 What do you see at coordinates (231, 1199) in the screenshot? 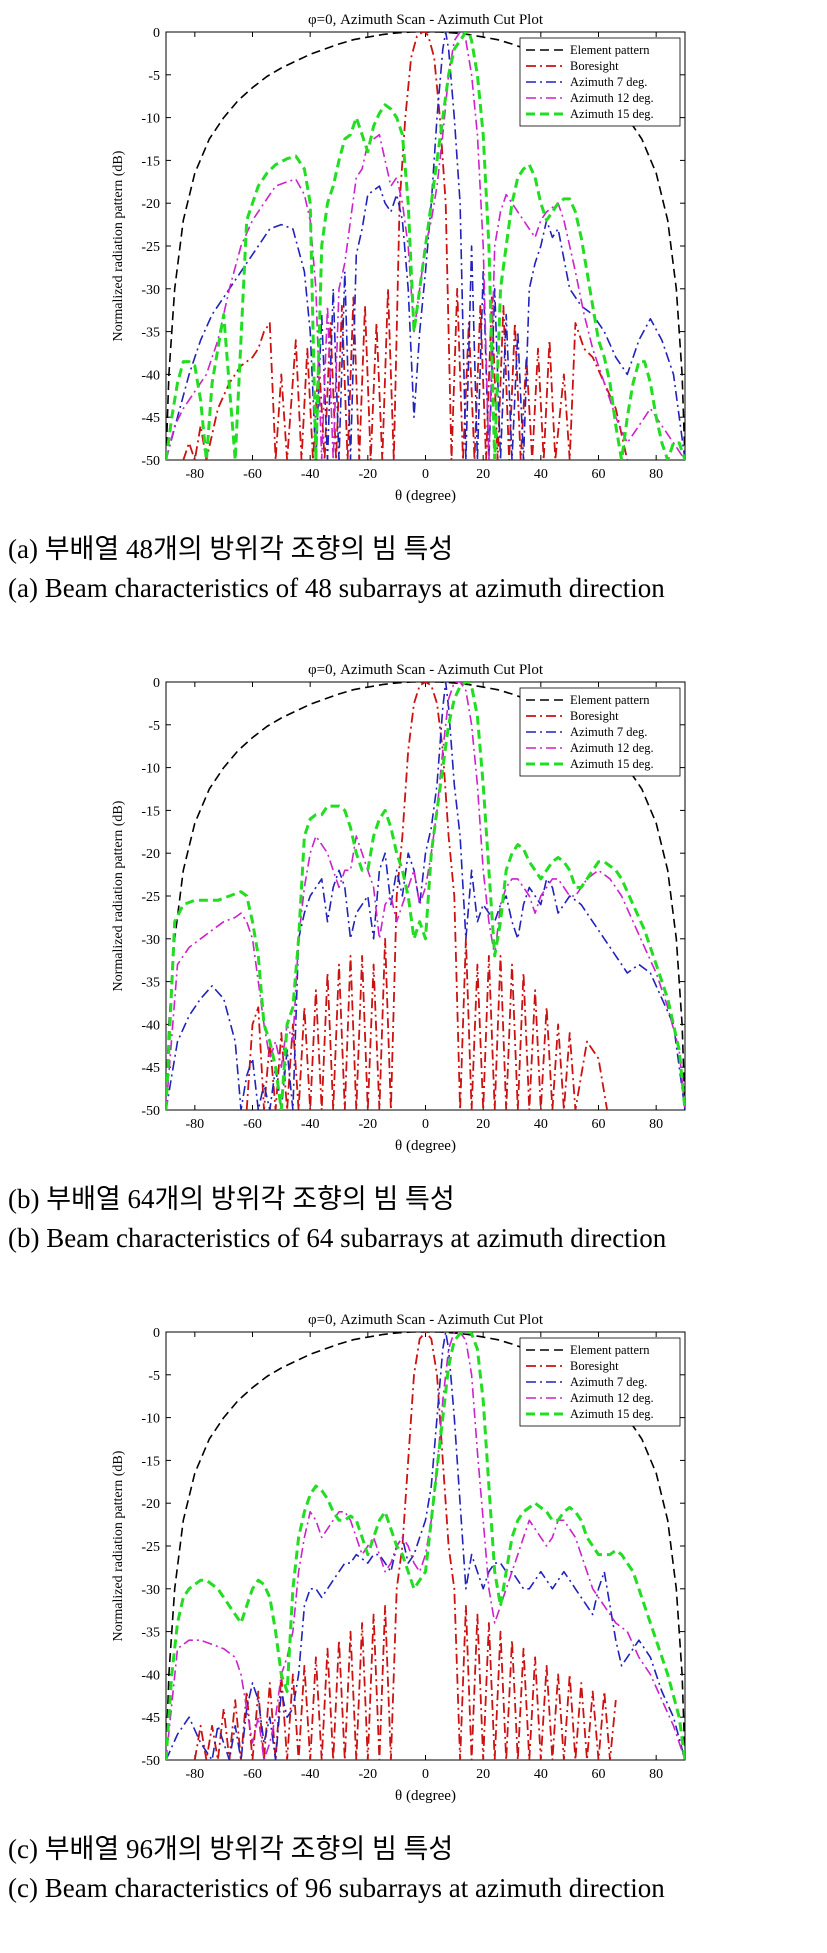
I see `caption-korean: (b) 부배열 64개의 방위각 조향의 빔 특성` at bounding box center [231, 1199].